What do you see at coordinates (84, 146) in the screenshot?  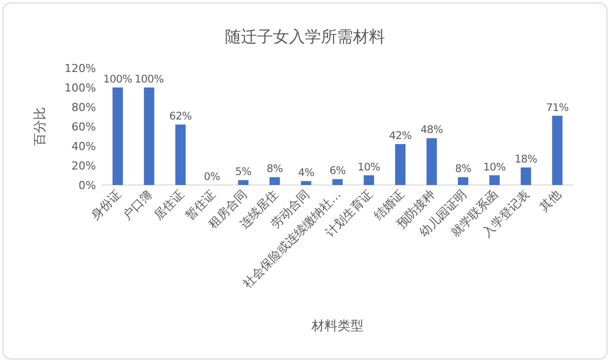 I see `y-tick-label: 40%` at bounding box center [84, 146].